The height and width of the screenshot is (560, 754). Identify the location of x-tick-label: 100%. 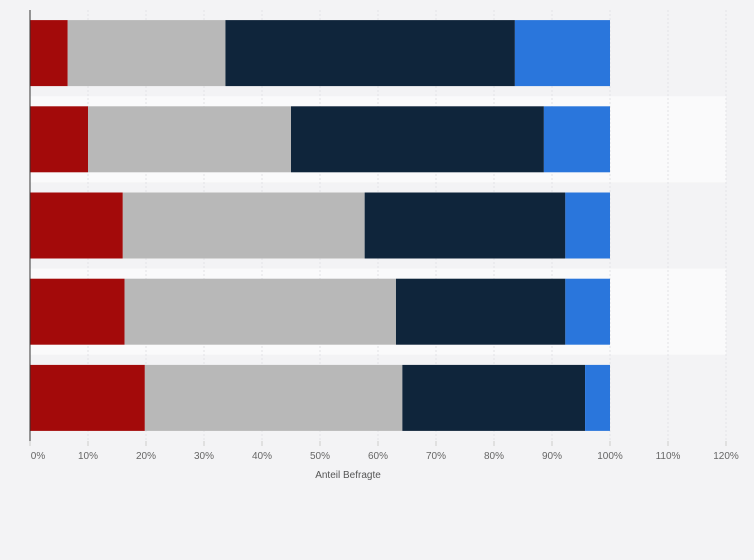
(610, 456).